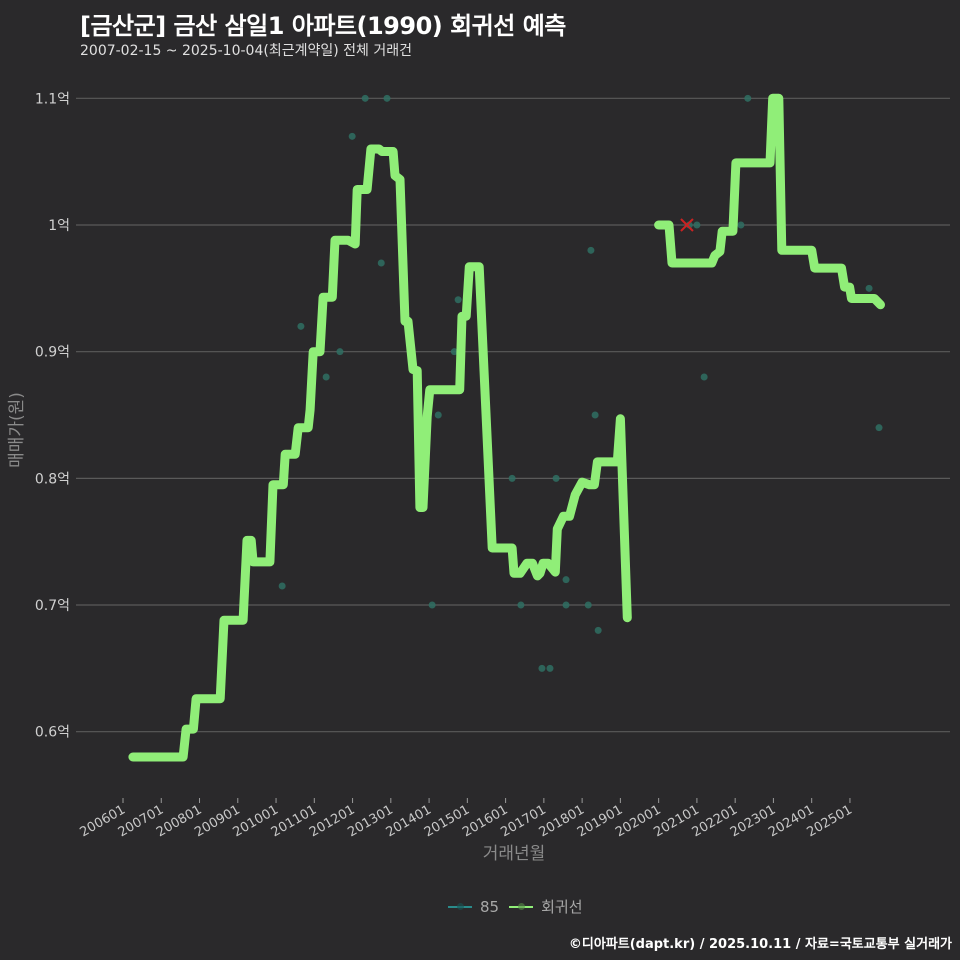 The width and height of the screenshot is (960, 960). I want to click on legend-label-regression: 회귀선, so click(562, 907).